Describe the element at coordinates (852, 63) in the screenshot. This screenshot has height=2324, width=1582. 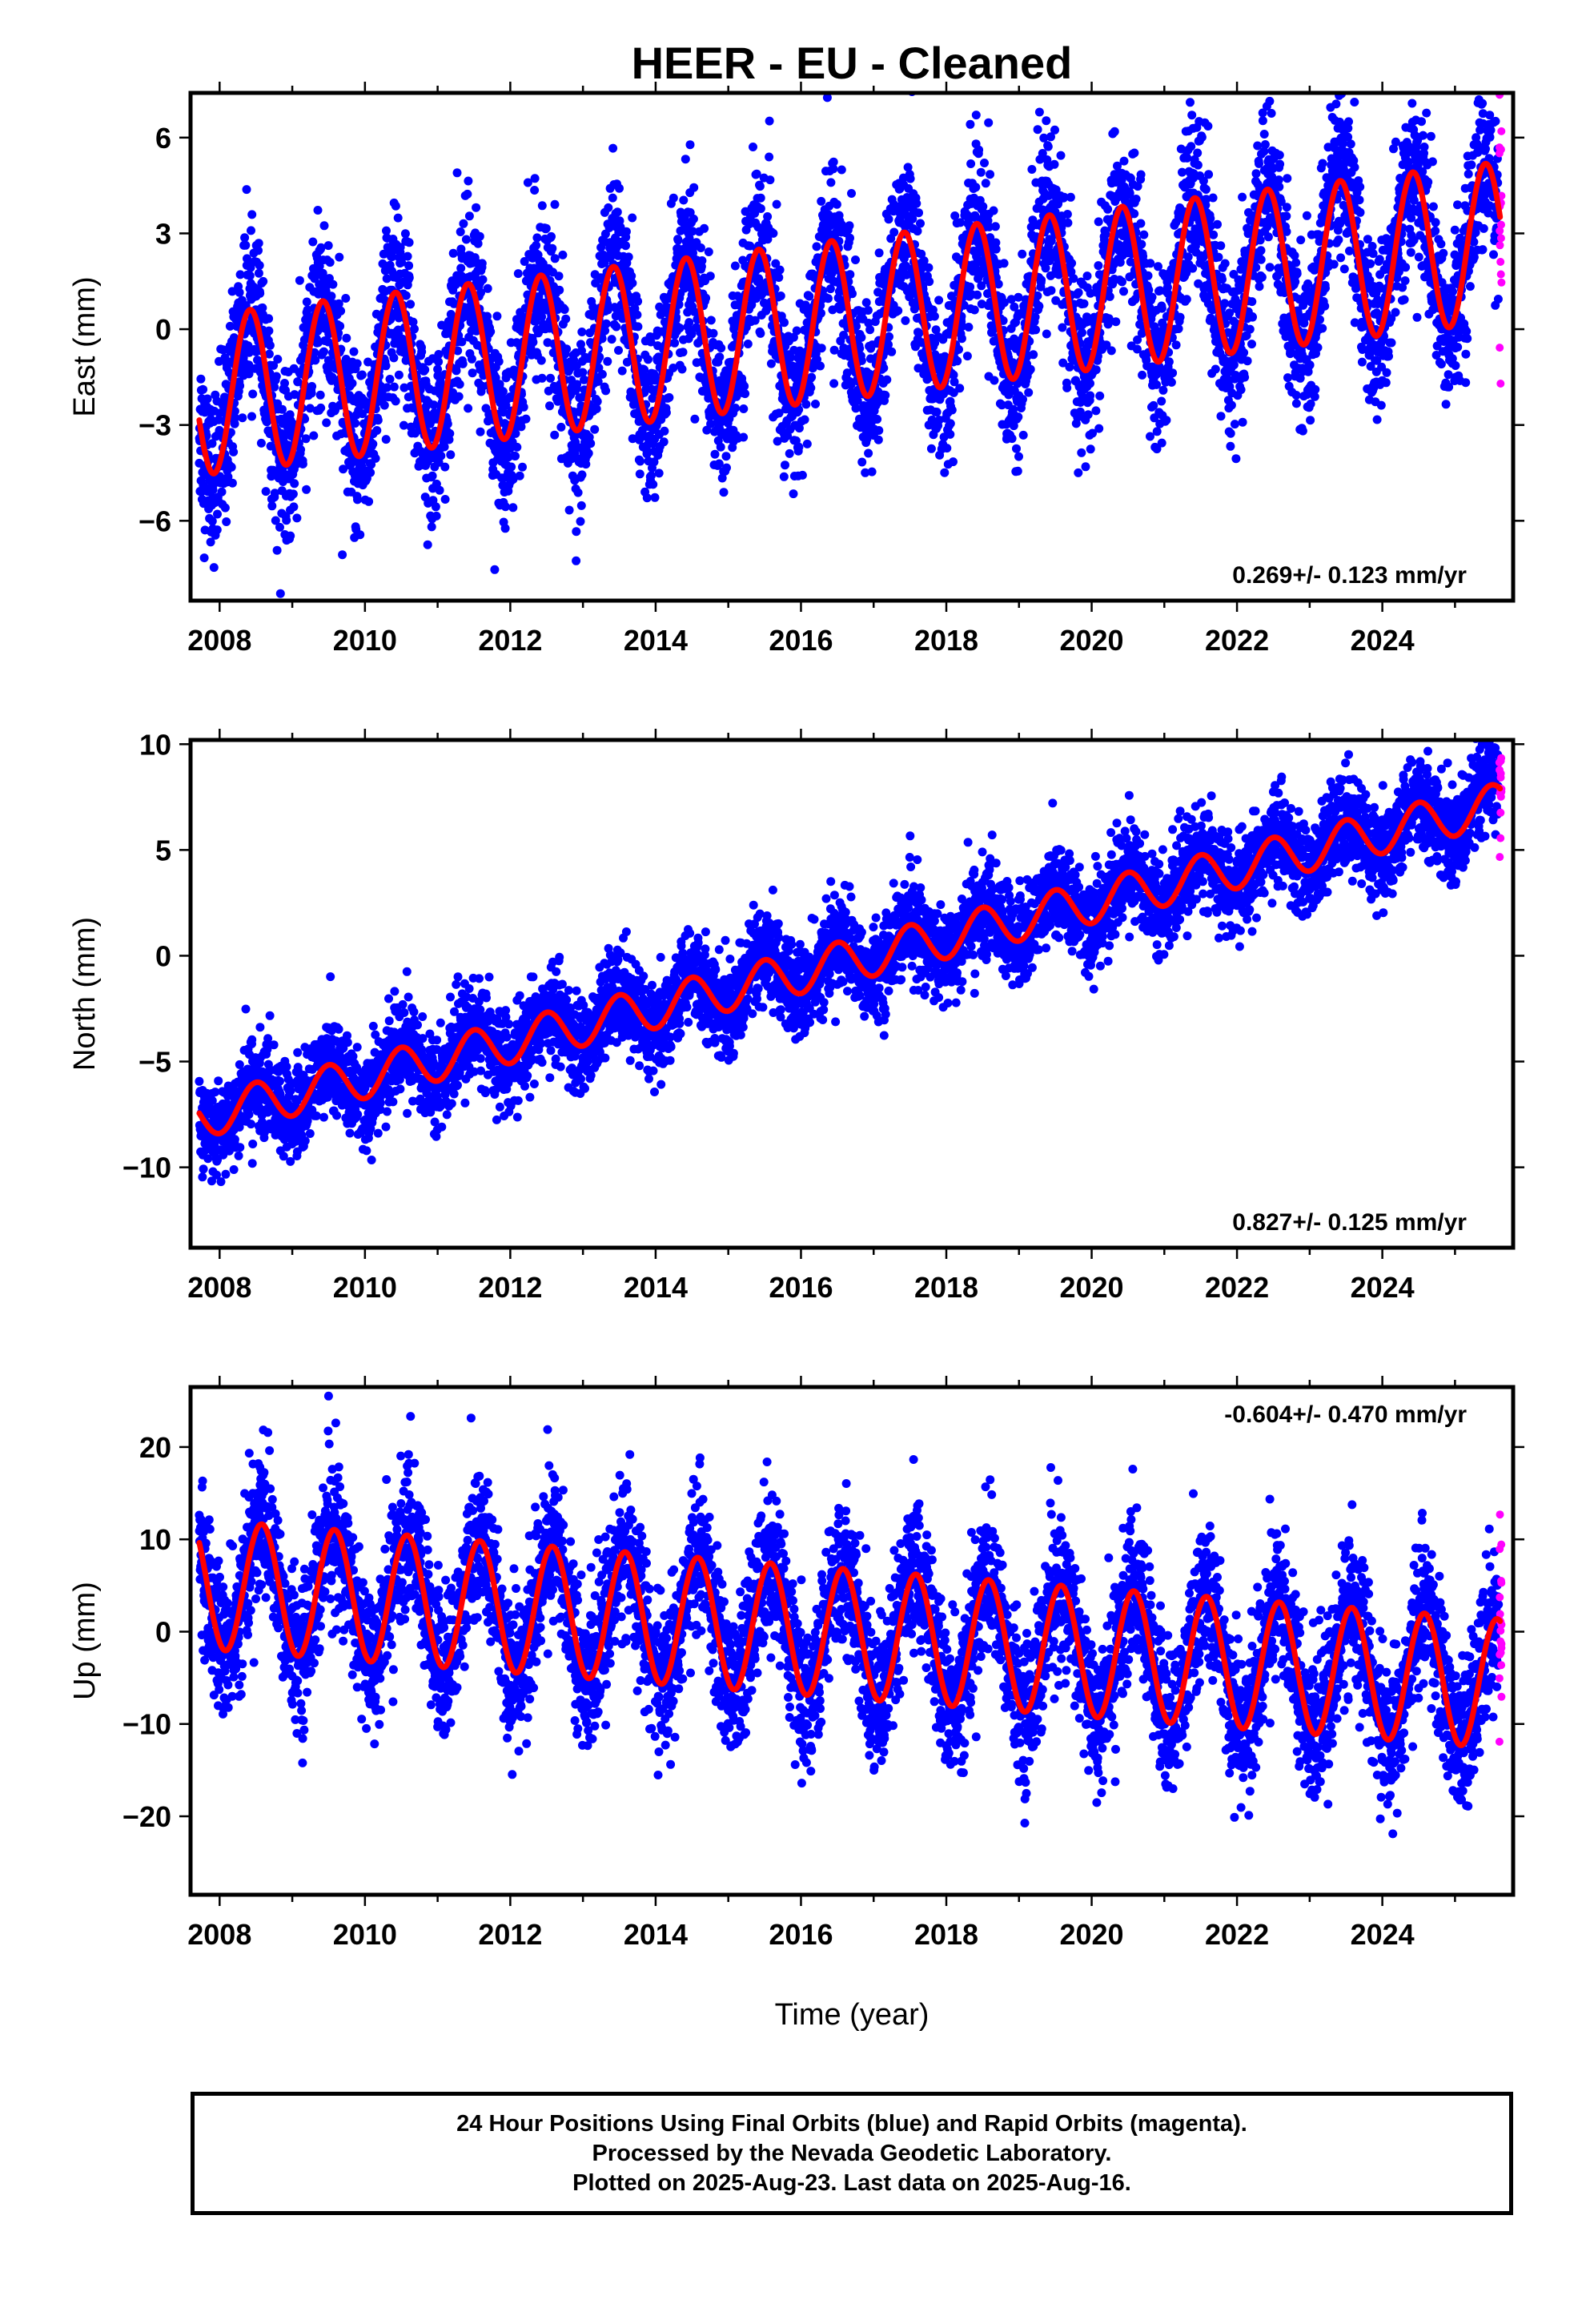
I see `chart-title: HEER - EU - Cleaned` at that location.